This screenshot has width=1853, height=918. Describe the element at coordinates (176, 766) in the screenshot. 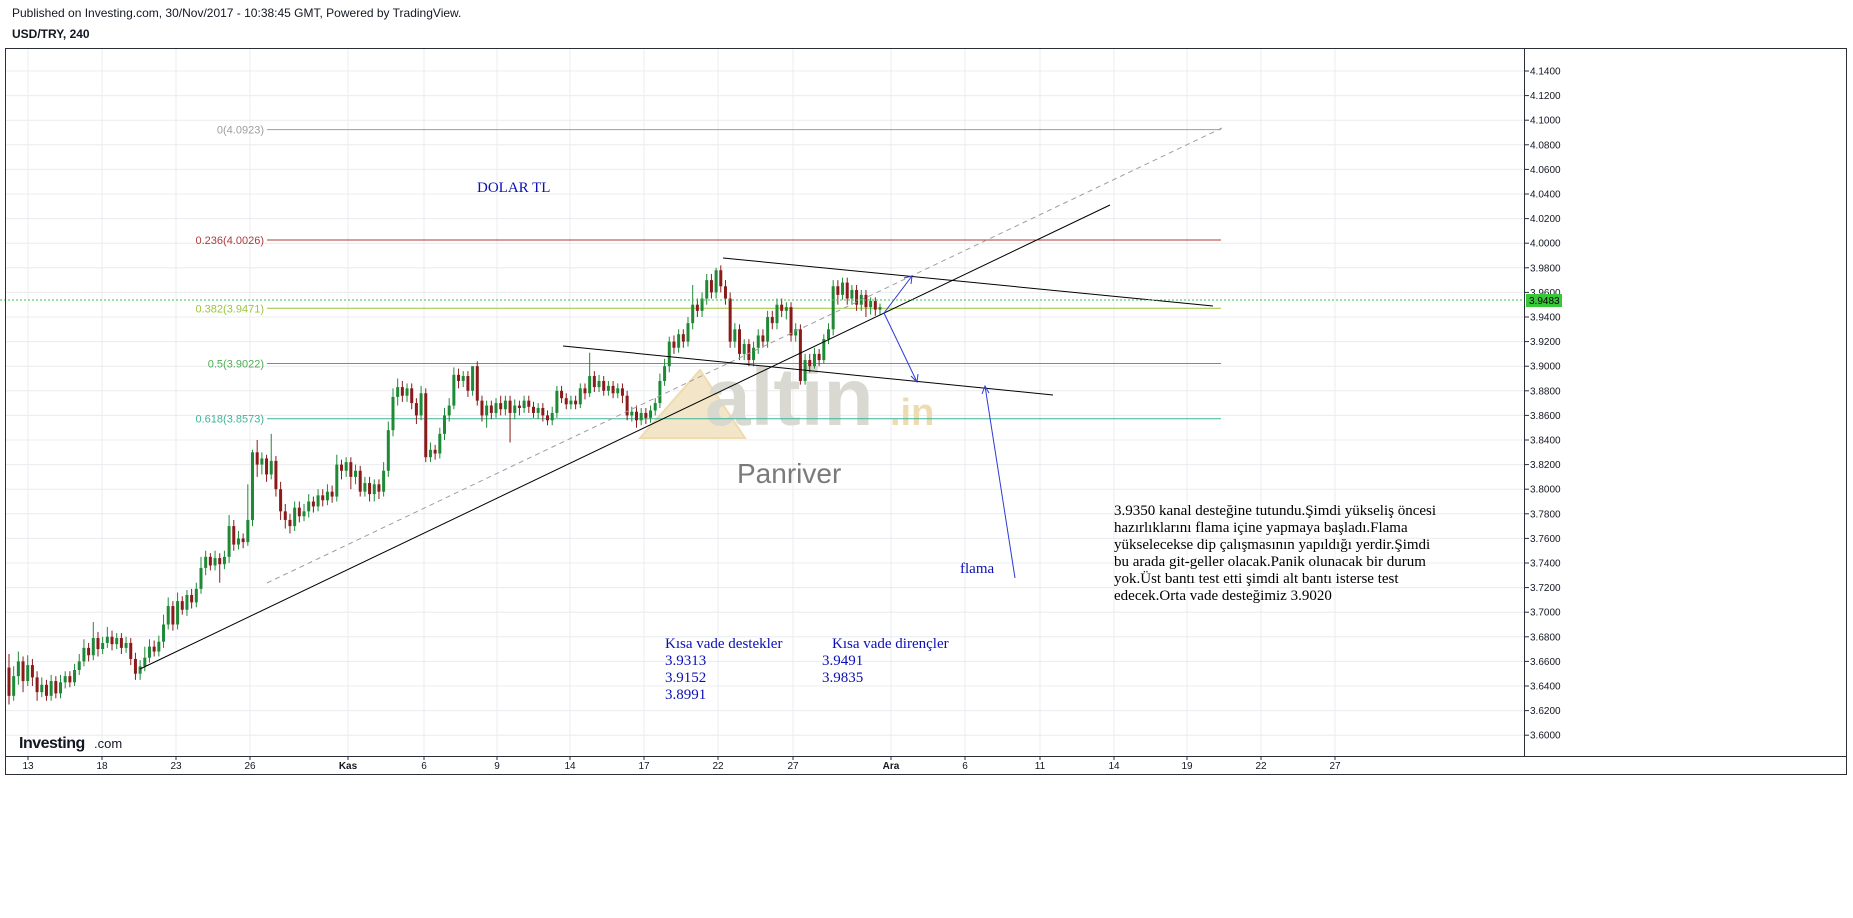

I see `x-tick-label: 23` at that location.